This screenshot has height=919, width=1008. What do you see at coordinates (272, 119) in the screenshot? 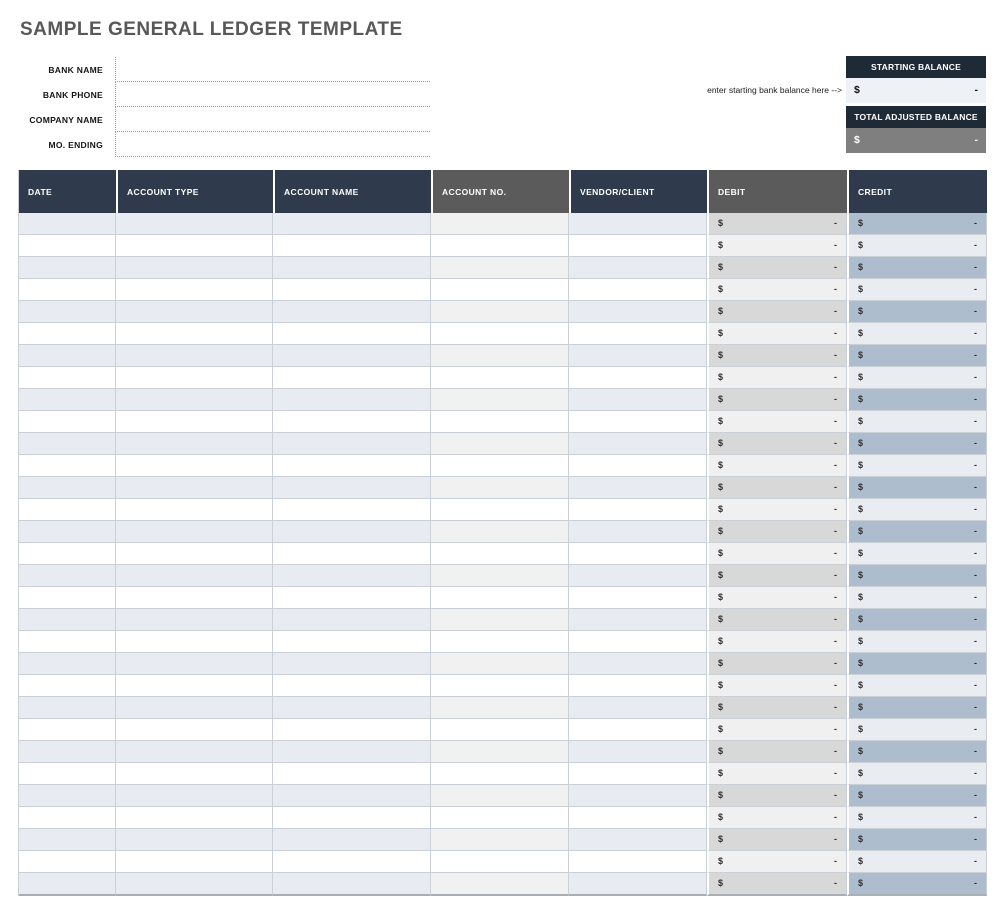
I see `company-name-input` at bounding box center [272, 119].